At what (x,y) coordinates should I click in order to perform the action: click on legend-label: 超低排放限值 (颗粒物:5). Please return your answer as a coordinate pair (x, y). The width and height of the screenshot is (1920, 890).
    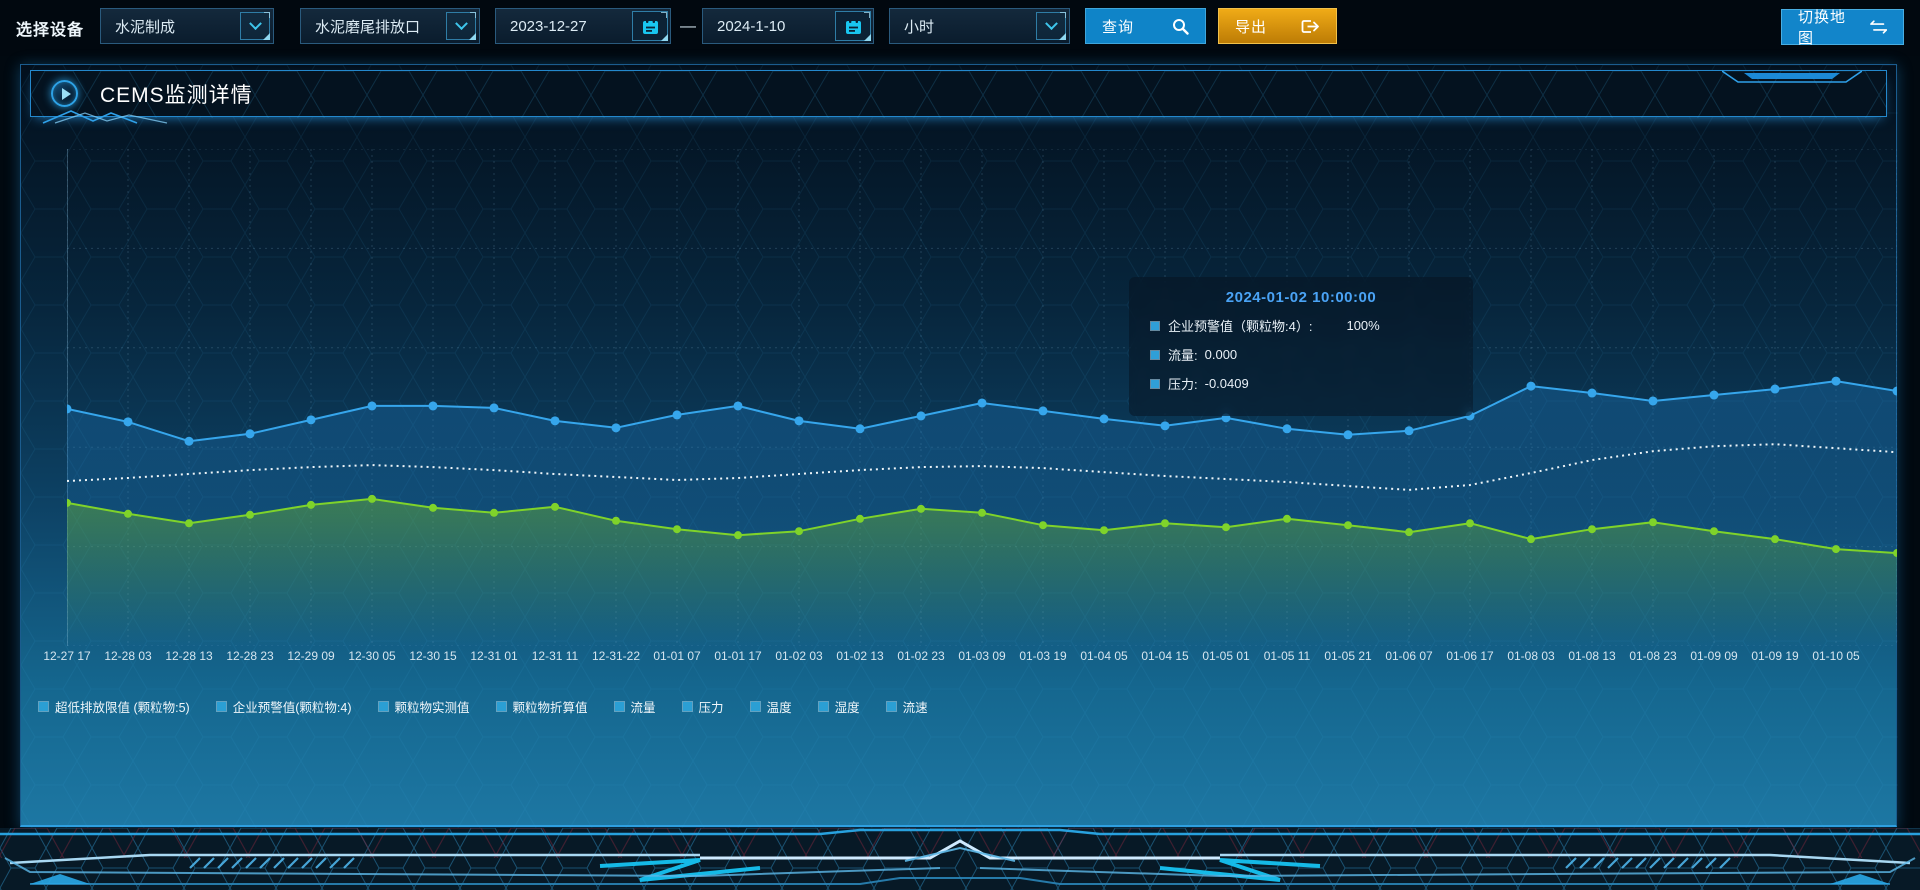
    Looking at the image, I should click on (122, 708).